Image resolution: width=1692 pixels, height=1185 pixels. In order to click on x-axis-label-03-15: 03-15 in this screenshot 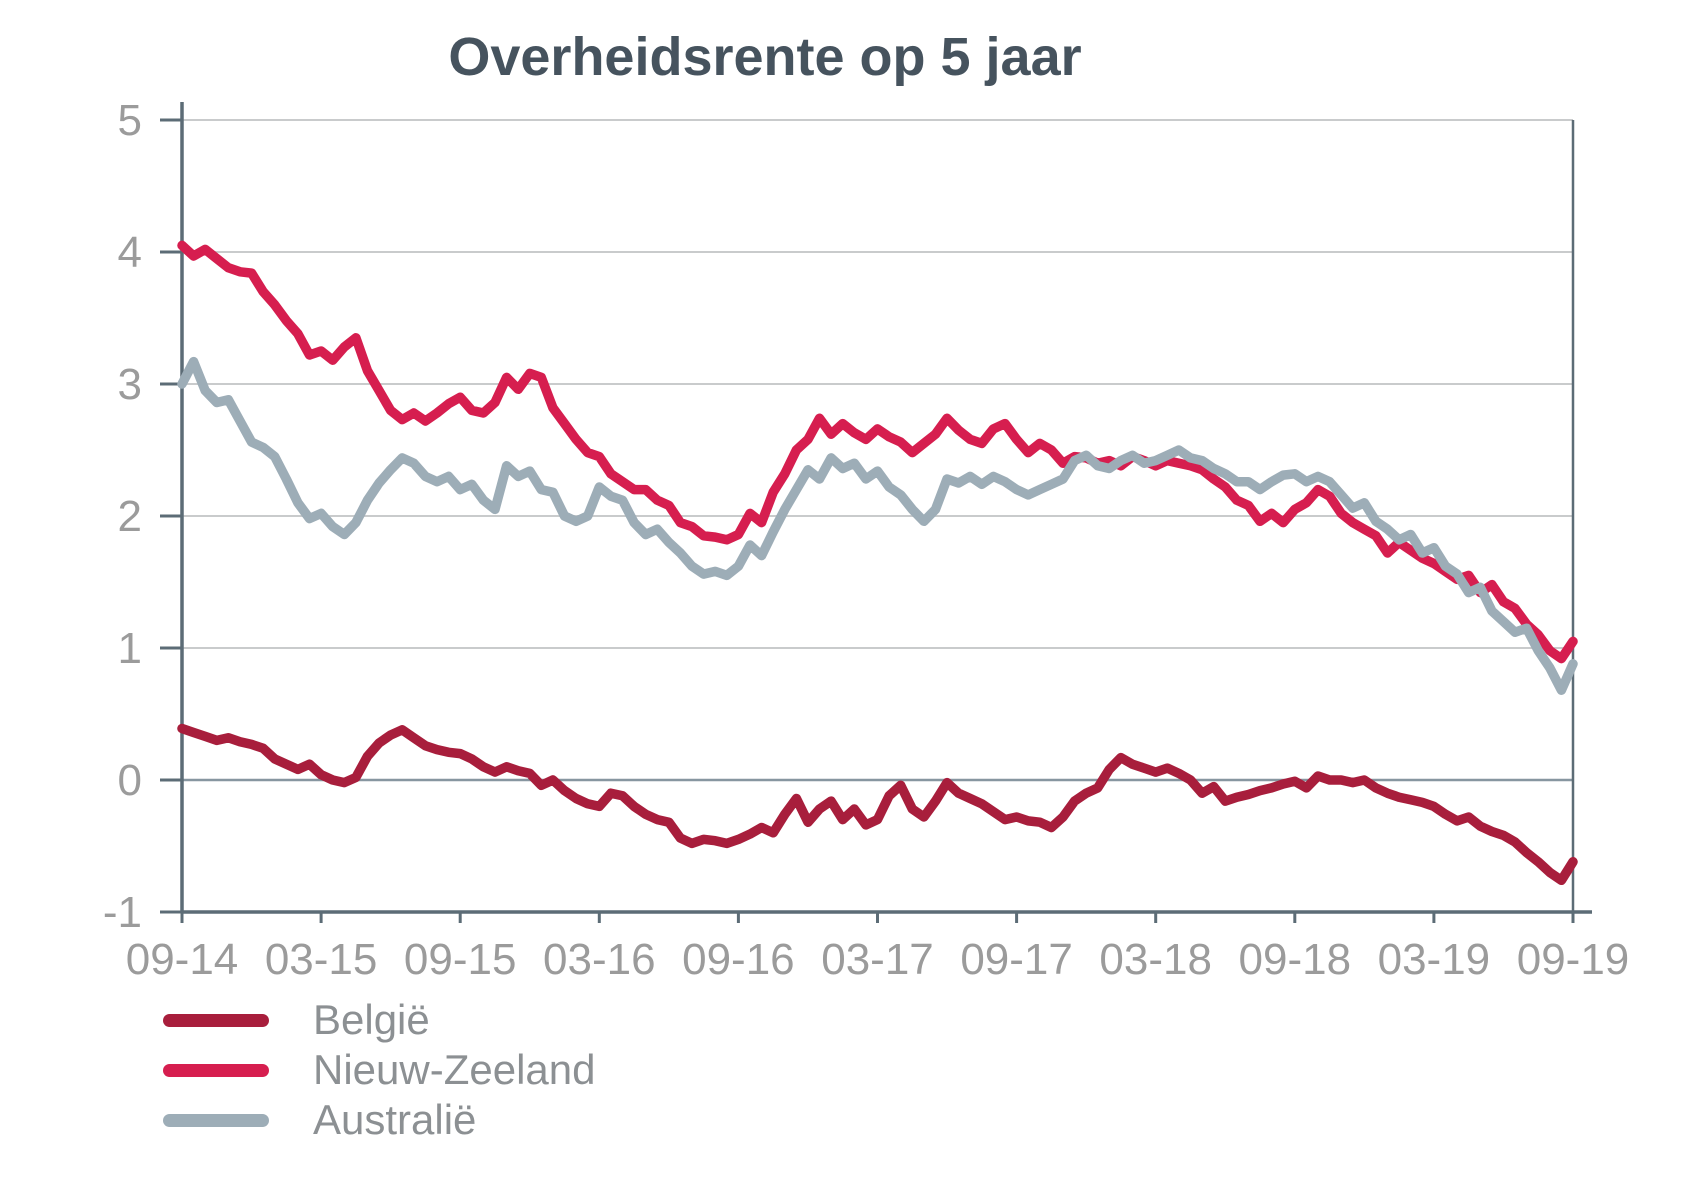, I will do `click(321, 959)`.